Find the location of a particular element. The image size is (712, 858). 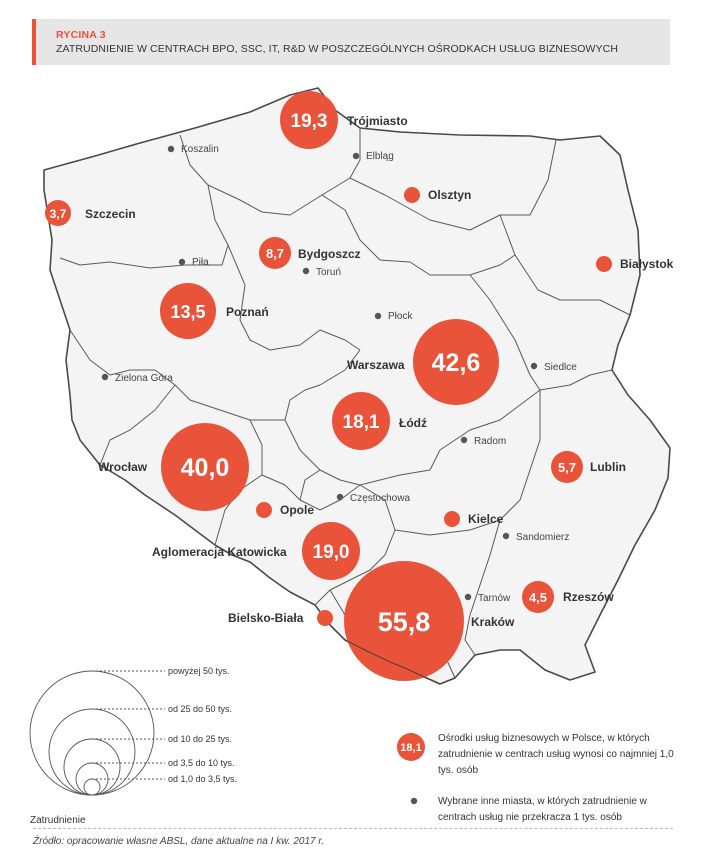

city-label-czestochowa: Częstochowa is located at coordinates (380, 498).